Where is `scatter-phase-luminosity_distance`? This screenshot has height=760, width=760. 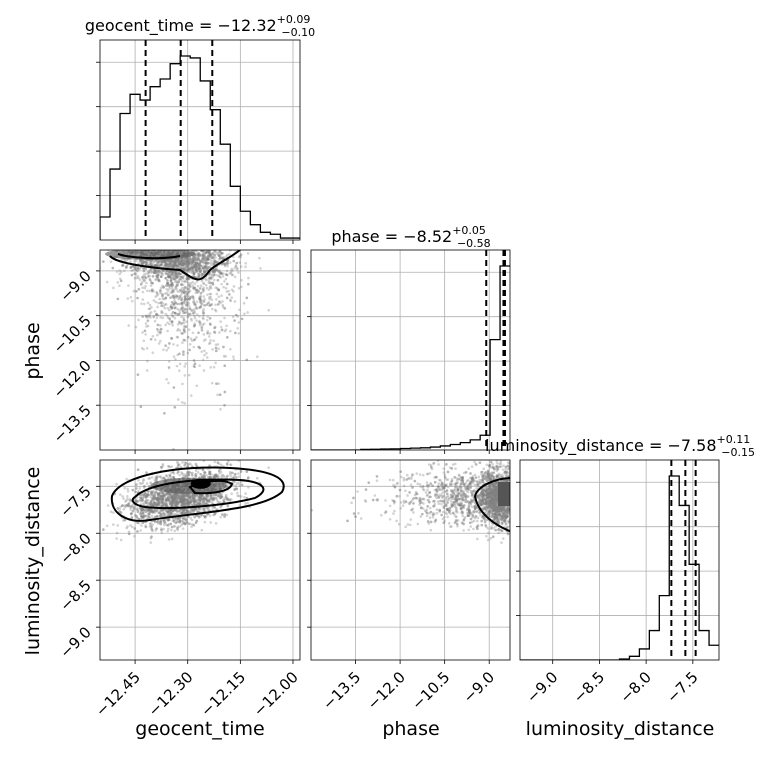 scatter-phase-luminosity_distance is located at coordinates (410, 502).